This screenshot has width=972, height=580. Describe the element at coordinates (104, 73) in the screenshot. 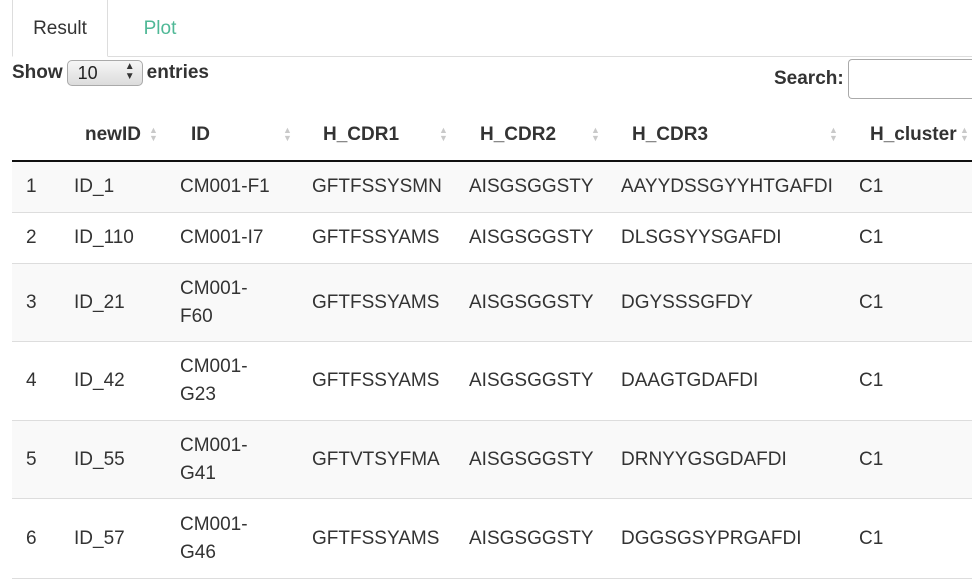

I see `entries-select: 10 ▲ ▼` at that location.